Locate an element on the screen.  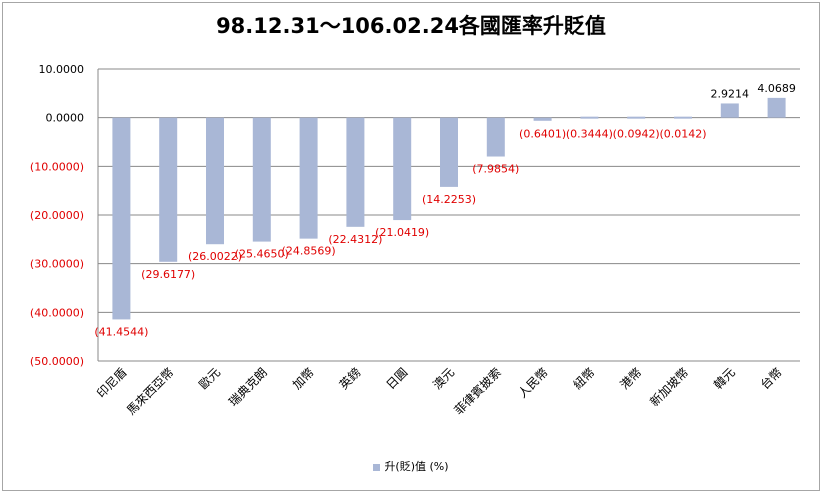
x-tick-label: 新加坡幣 is located at coordinates (669, 387).